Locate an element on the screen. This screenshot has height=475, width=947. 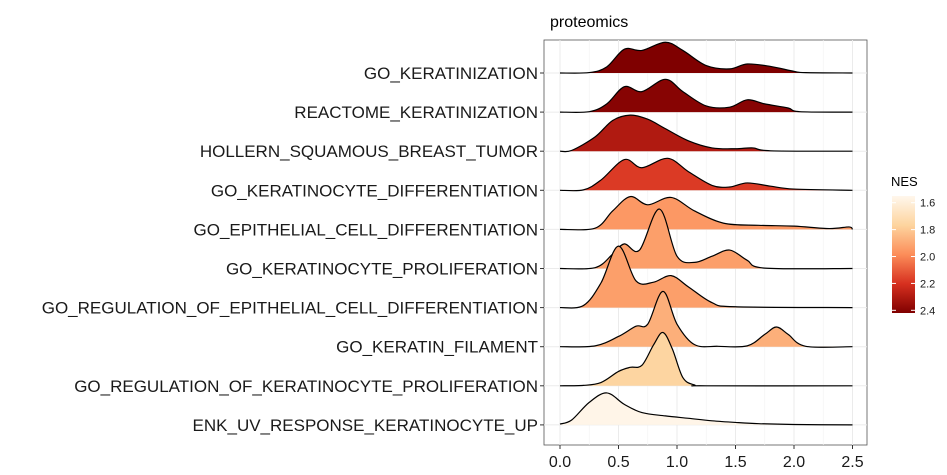
y-tick-label: GO_KERATIN_FILAMENT is located at coordinates (437, 347).